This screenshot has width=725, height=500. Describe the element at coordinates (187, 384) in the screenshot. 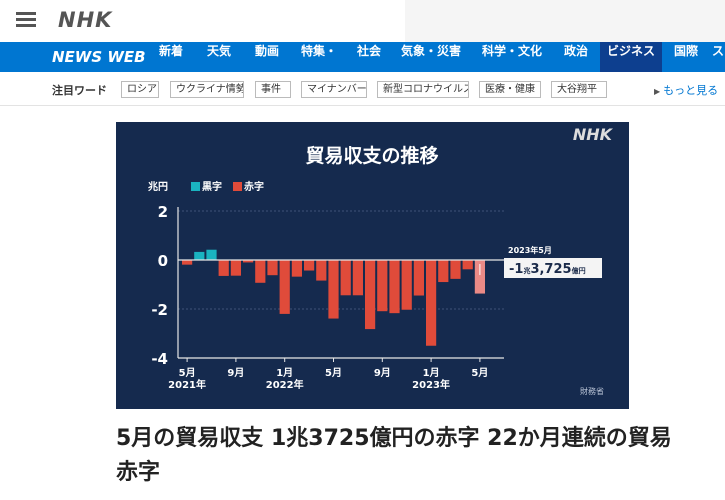

I see `x-tick-year-label: 2021年` at that location.